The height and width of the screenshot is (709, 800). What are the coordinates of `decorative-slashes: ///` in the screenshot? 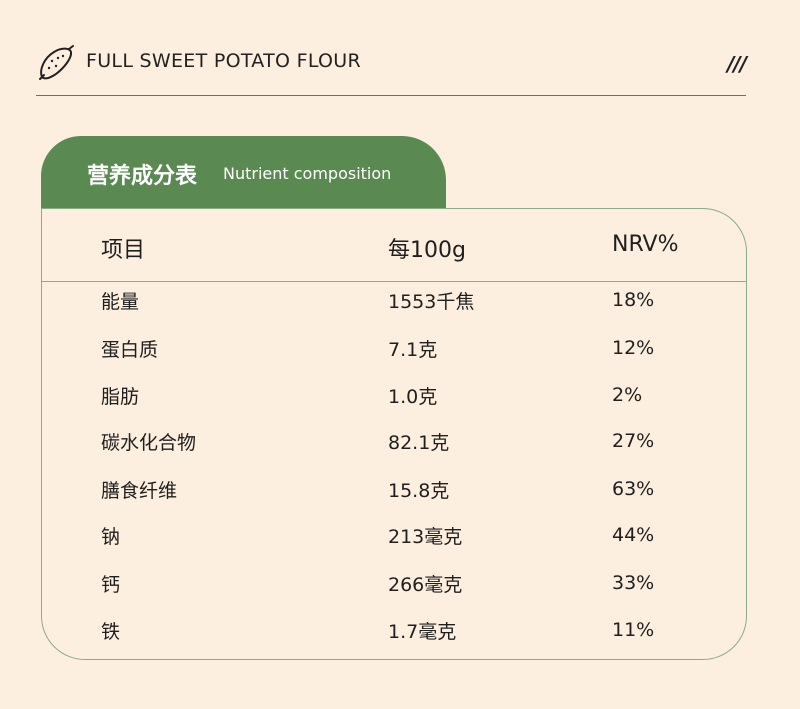 It's located at (737, 64).